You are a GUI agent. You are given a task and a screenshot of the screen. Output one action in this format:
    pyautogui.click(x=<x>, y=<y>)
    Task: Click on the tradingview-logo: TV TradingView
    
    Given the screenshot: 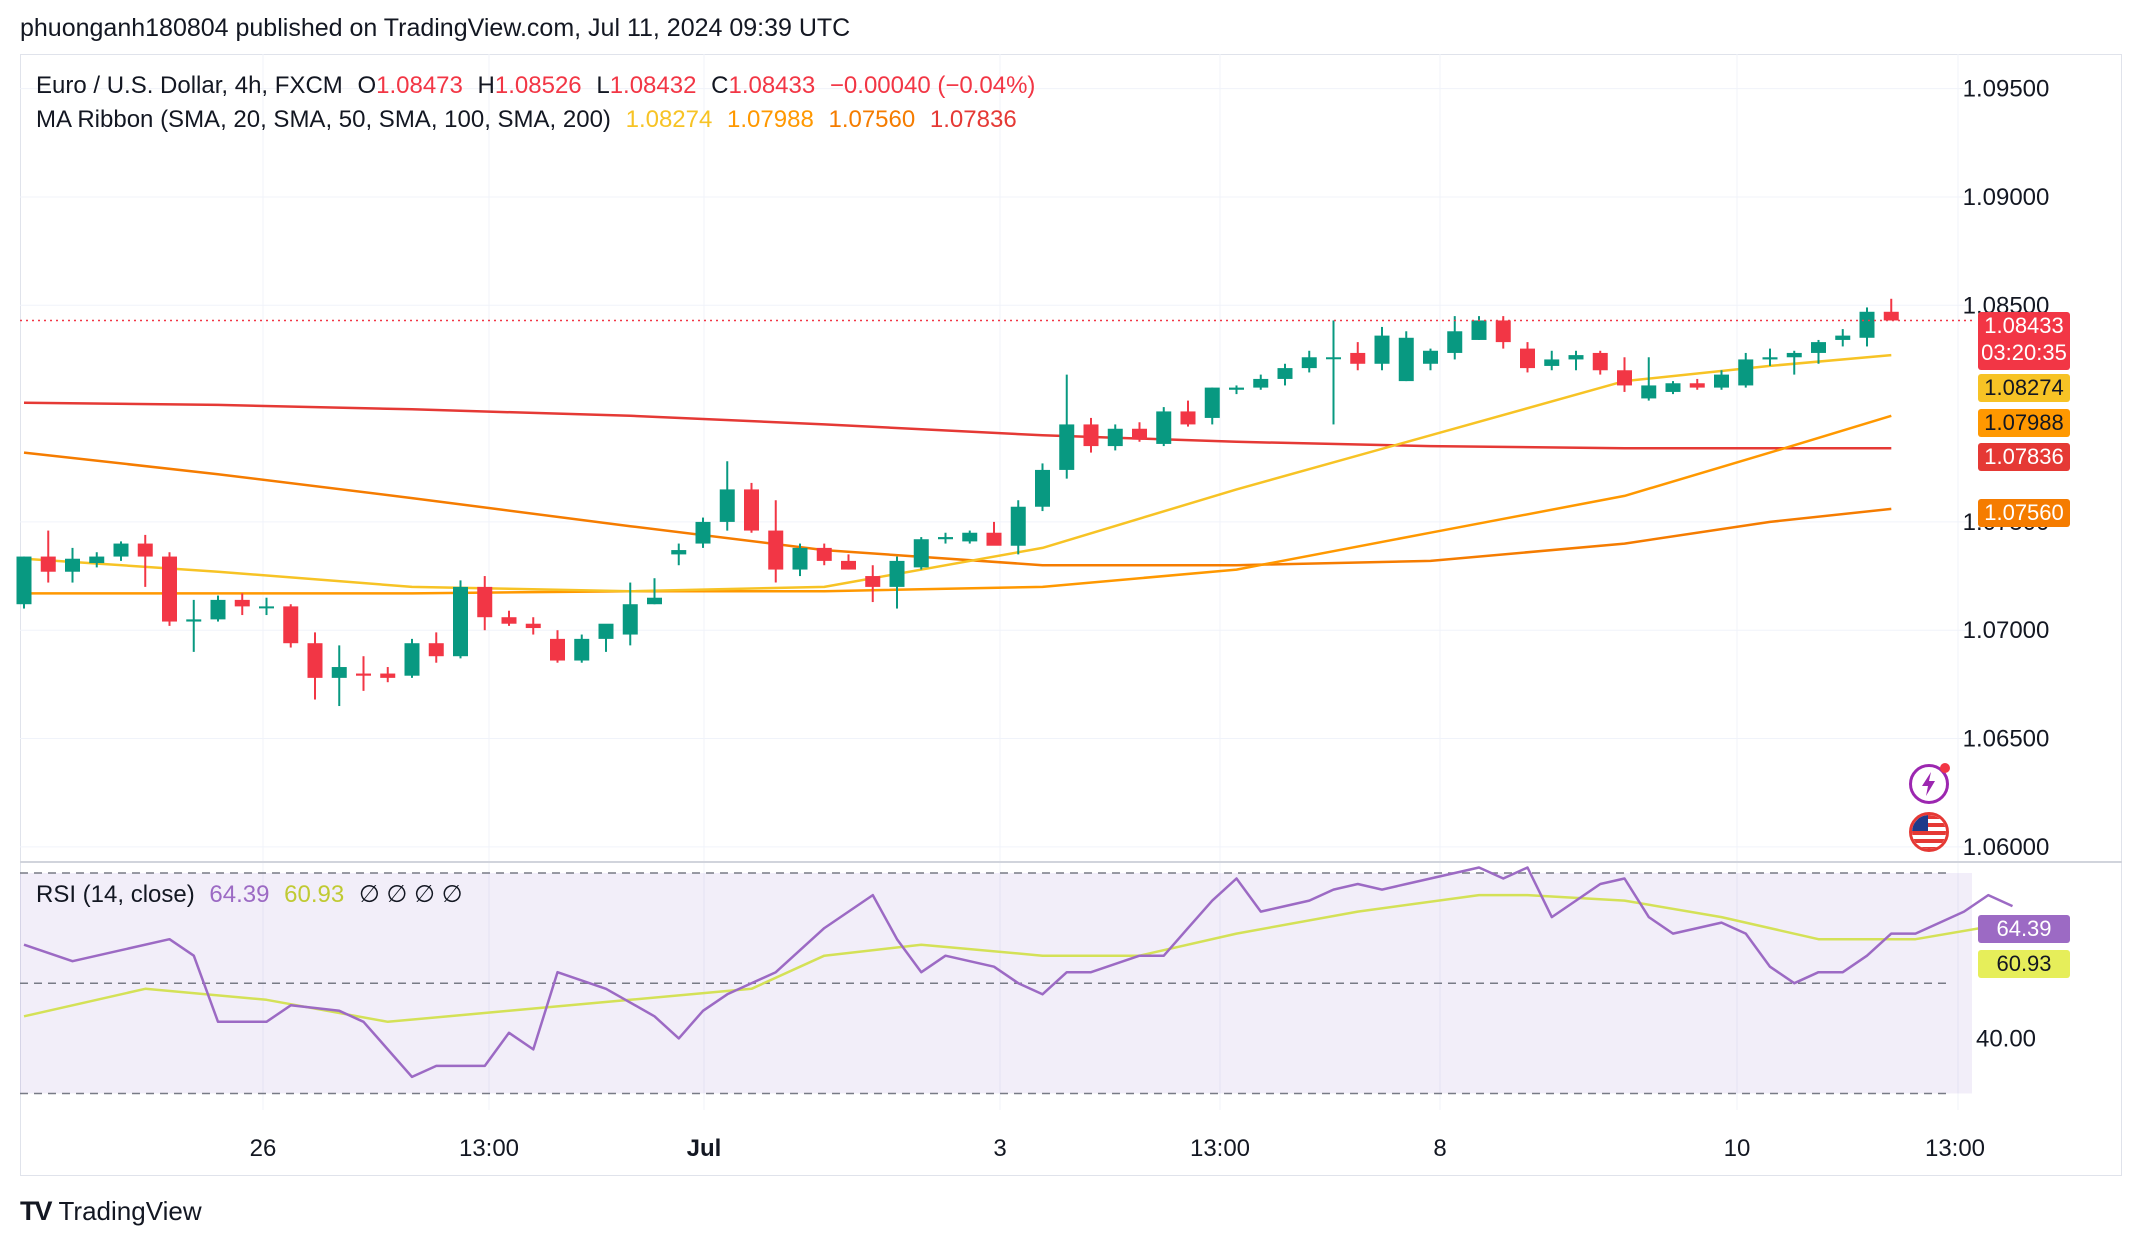 What is the action you would take?
    pyautogui.click(x=111, y=1211)
    